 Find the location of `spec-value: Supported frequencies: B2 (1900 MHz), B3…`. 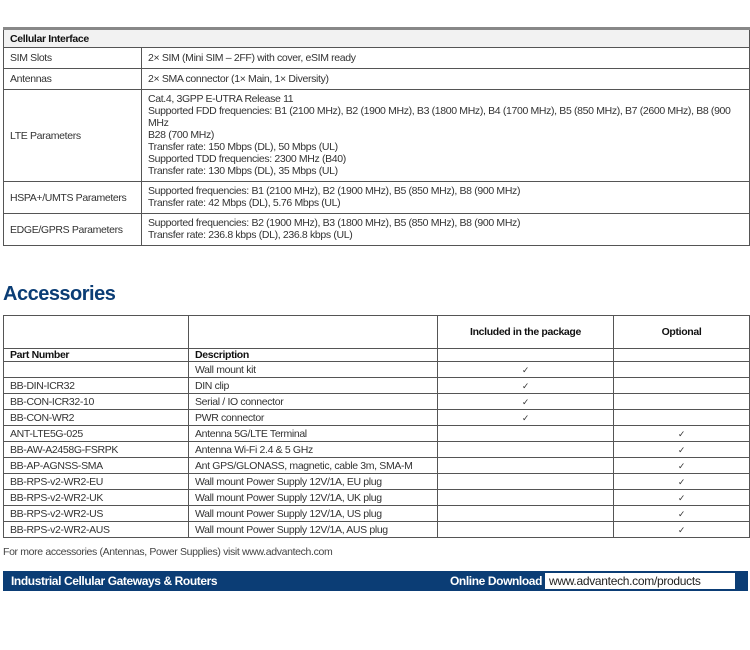

spec-value: Supported frequencies: B2 (1900 MHz), B3… is located at coordinates (445, 229).